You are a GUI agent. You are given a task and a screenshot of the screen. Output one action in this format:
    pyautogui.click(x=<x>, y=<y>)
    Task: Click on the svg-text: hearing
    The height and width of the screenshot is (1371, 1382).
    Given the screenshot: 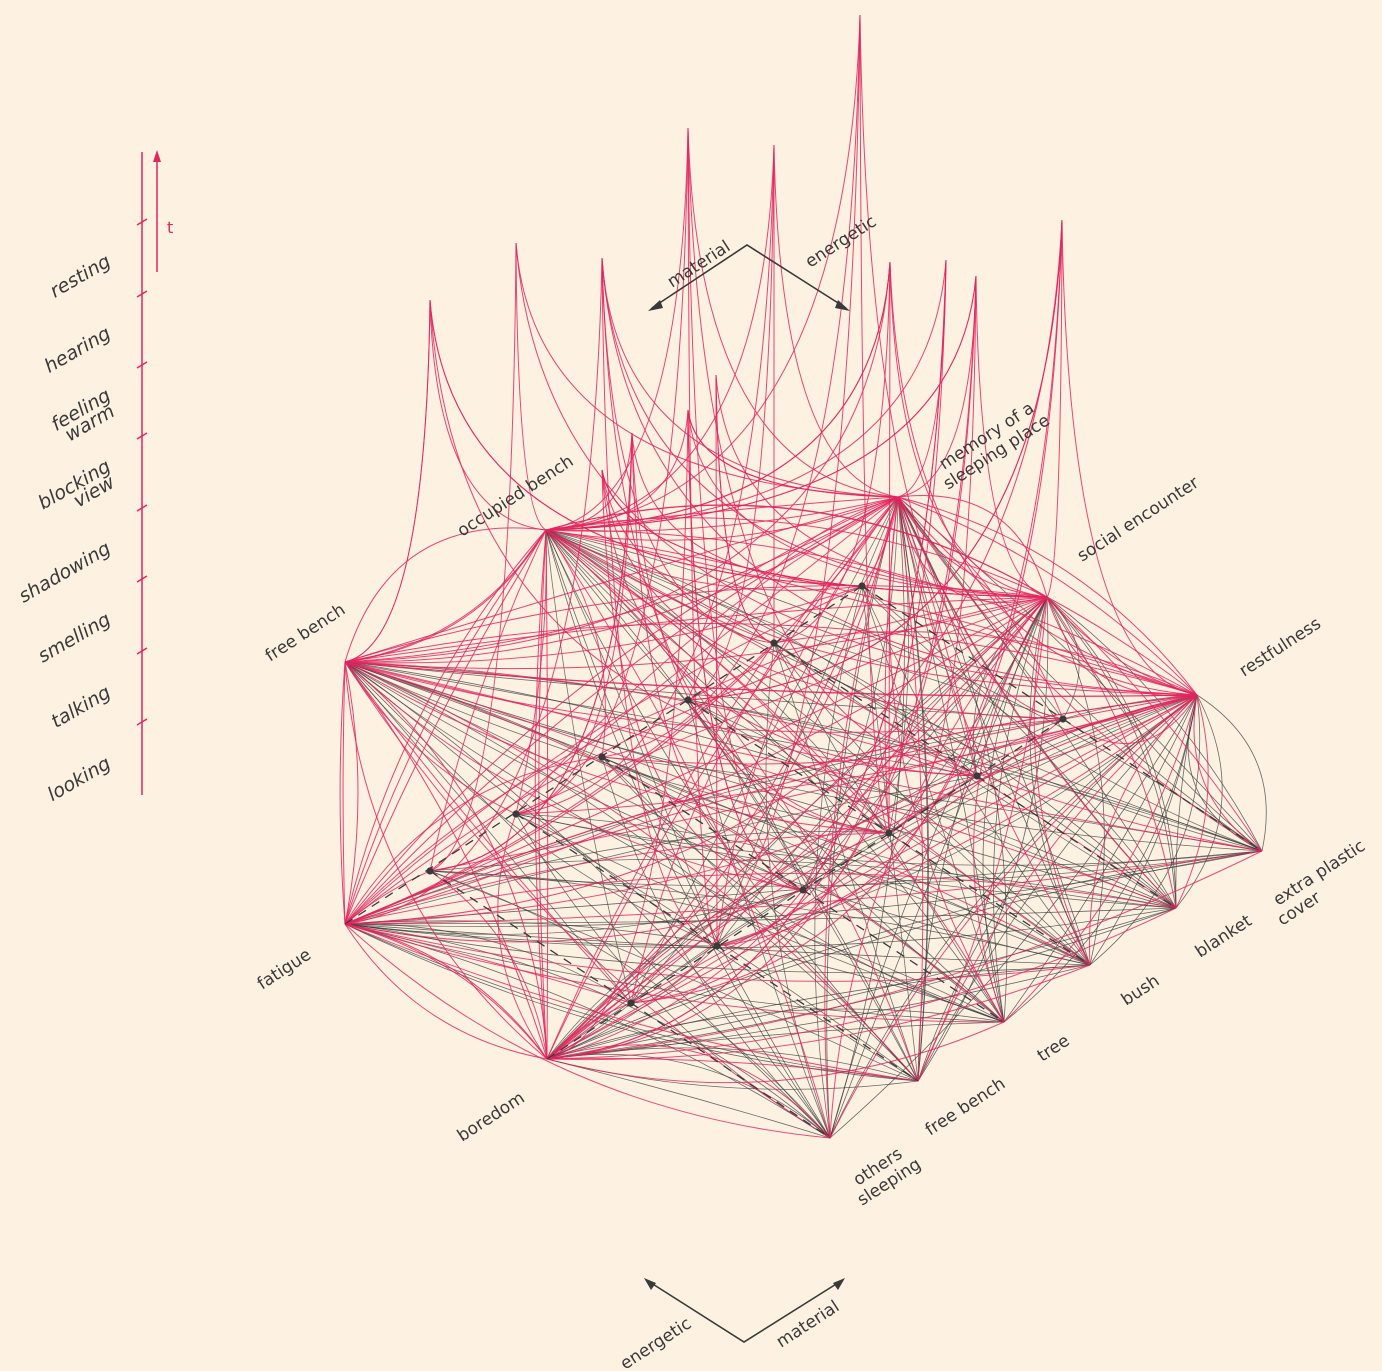 What is the action you would take?
    pyautogui.click(x=78, y=349)
    